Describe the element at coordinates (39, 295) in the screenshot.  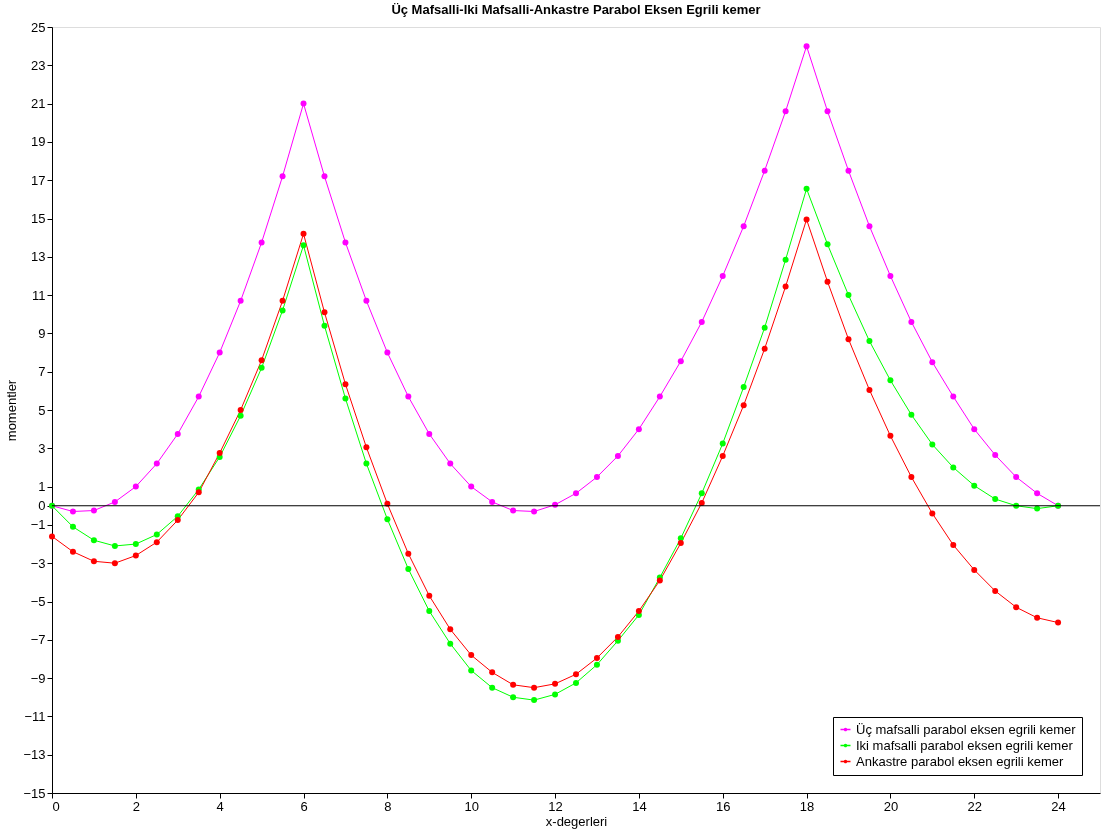
I see `y-tick-label: 11` at that location.